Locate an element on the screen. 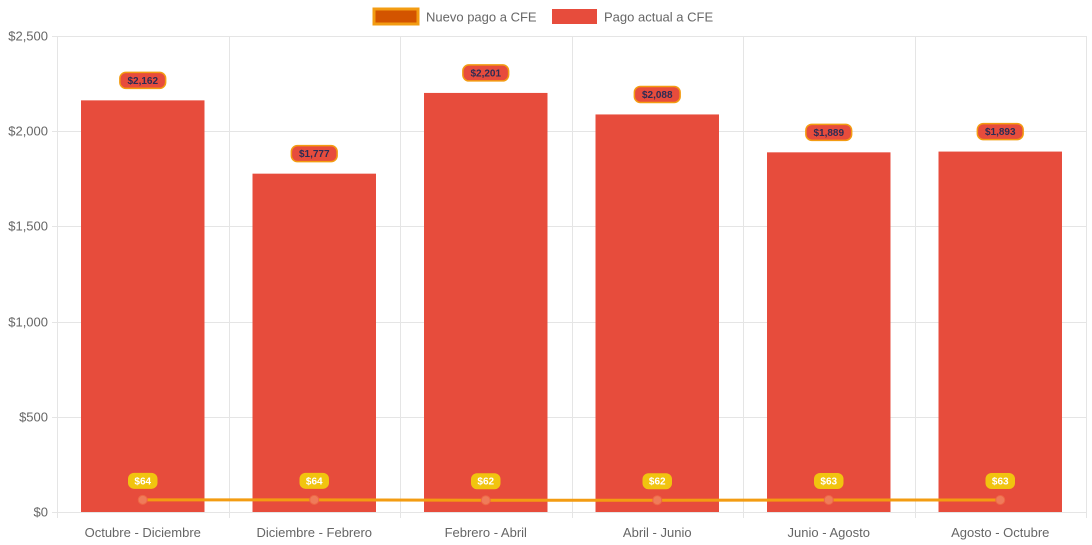 The image size is (1092, 545). legend-label-nuevo-pago: Nuevo pago a CFE is located at coordinates (481, 17).